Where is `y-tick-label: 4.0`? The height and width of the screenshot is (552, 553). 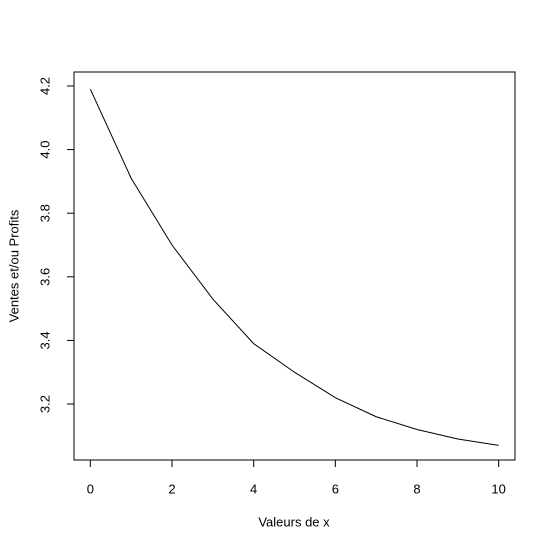
y-tick-label: 4.0 is located at coordinates (44, 150).